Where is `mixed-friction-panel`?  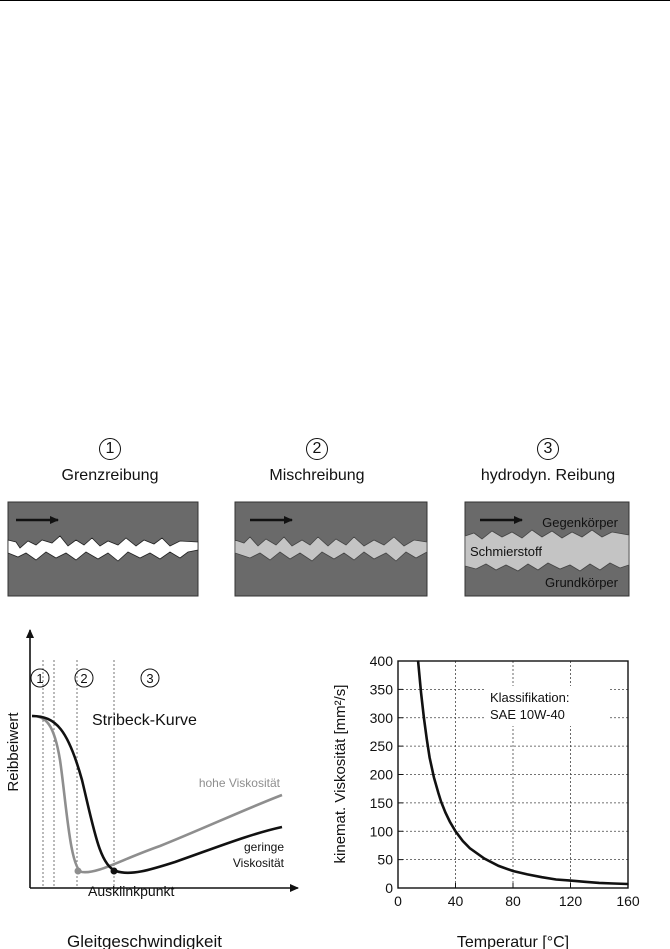
mixed-friction-panel is located at coordinates (331, 549).